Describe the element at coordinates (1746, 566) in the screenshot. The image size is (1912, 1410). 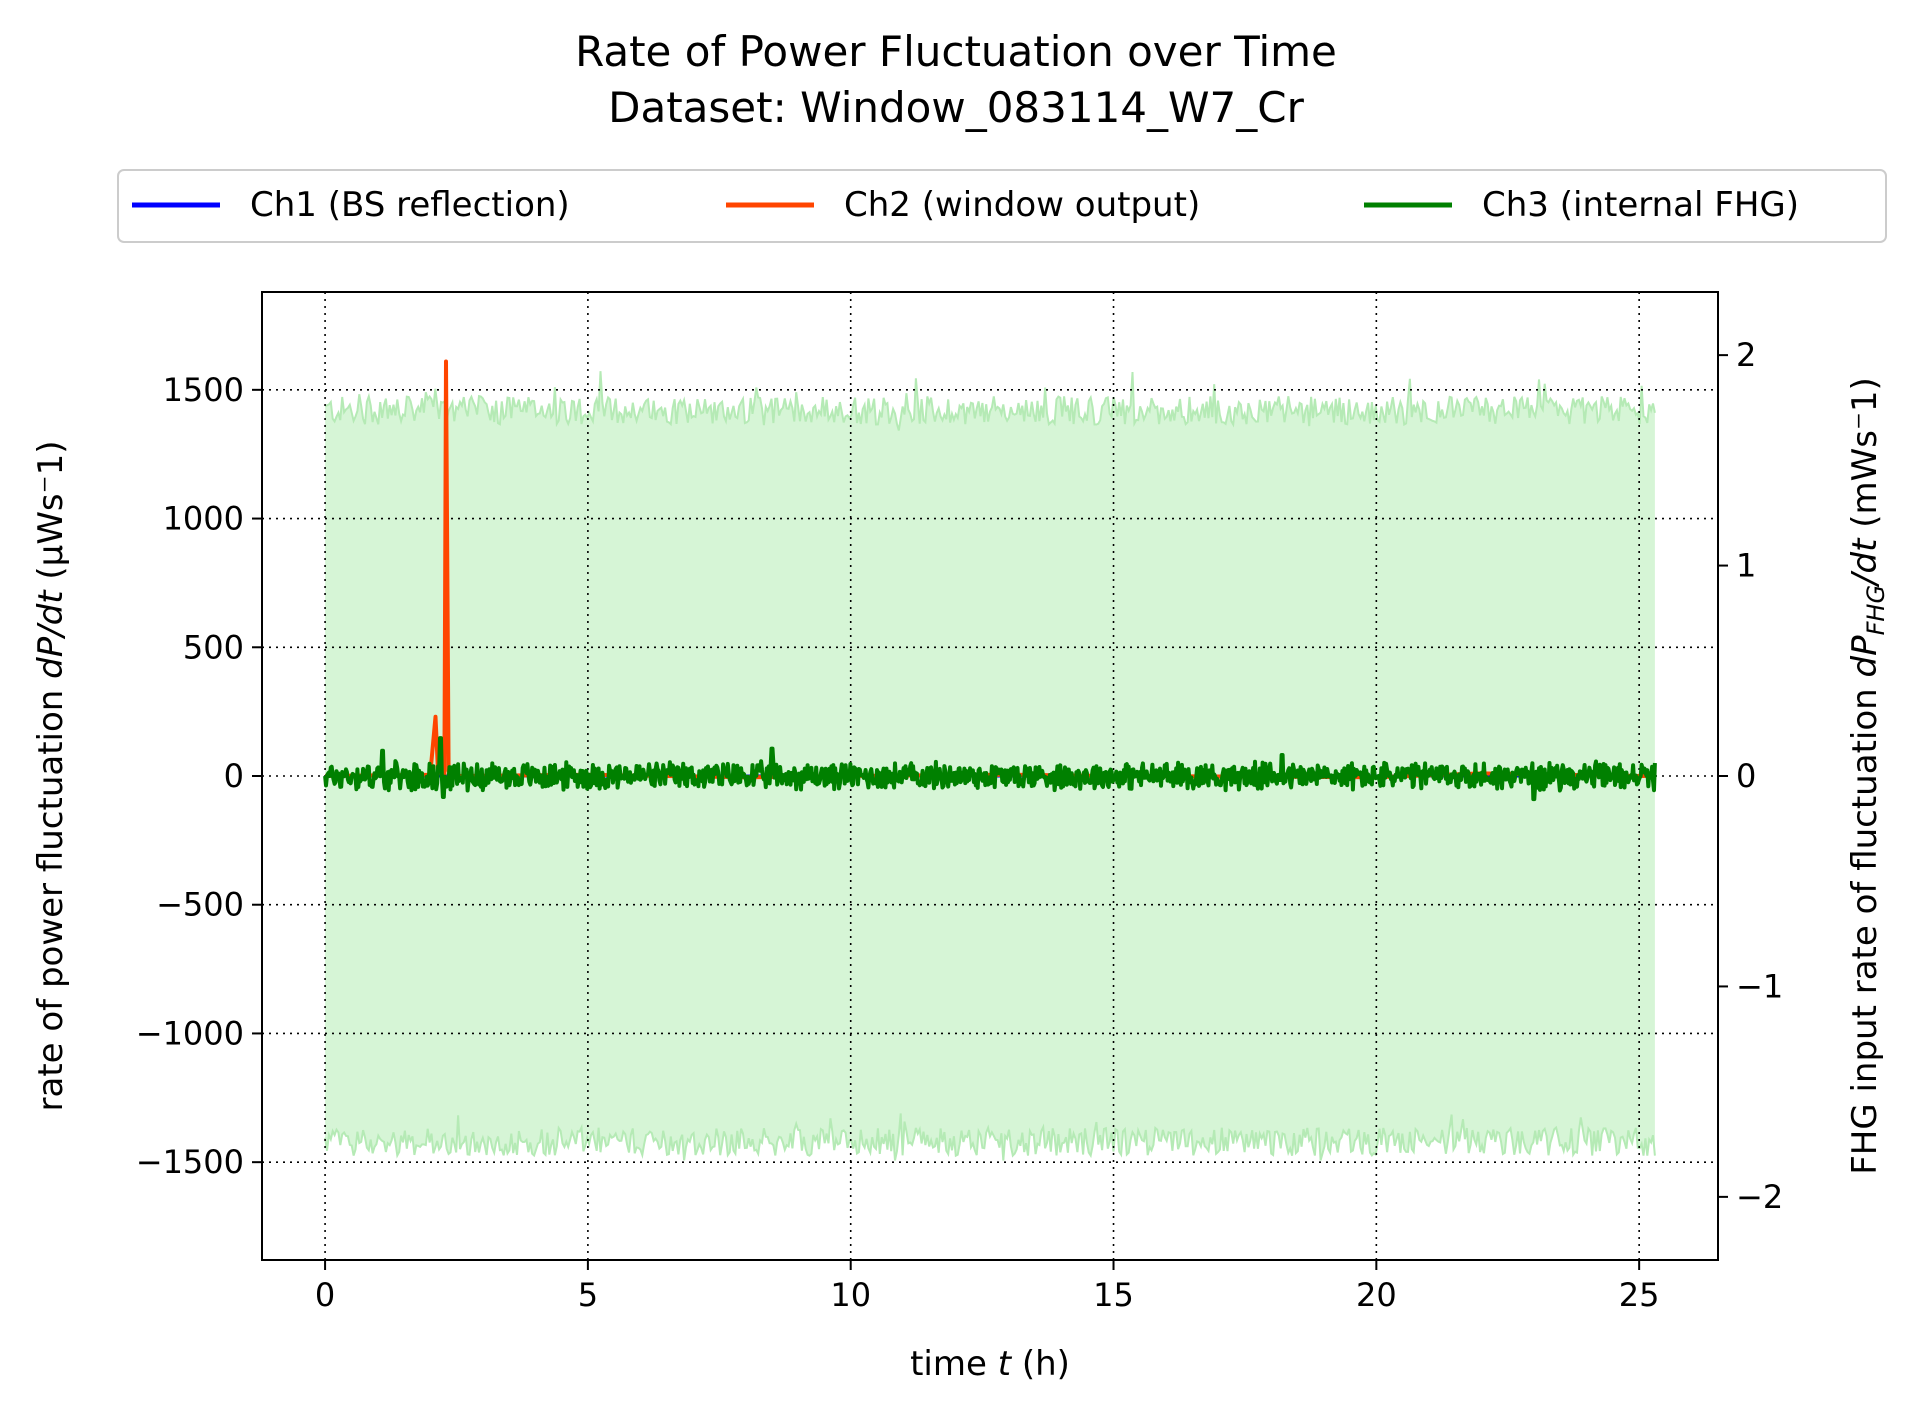
I see `y-right-tick-label-1: 1` at that location.